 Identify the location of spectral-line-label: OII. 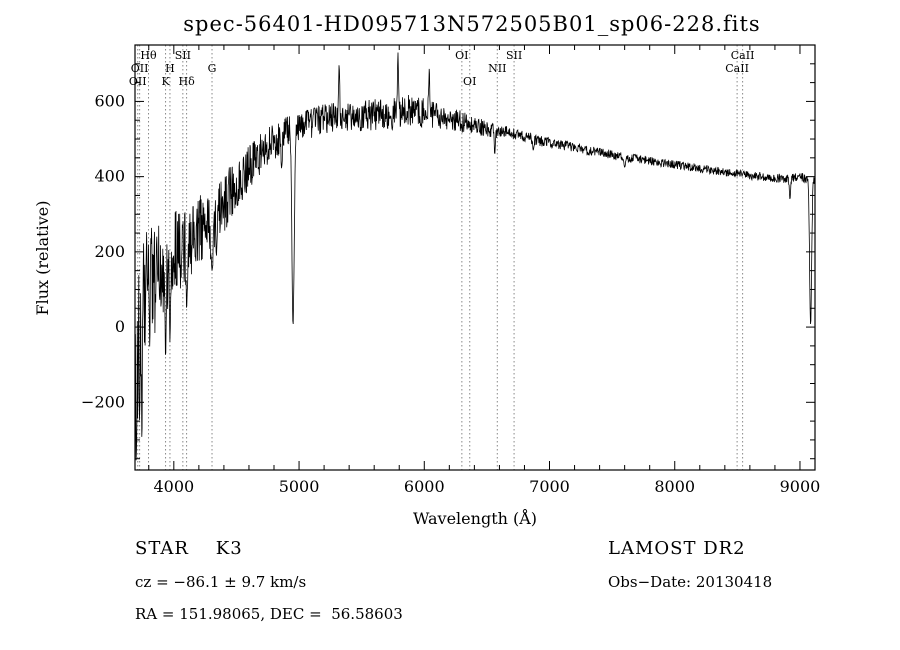
(138, 81).